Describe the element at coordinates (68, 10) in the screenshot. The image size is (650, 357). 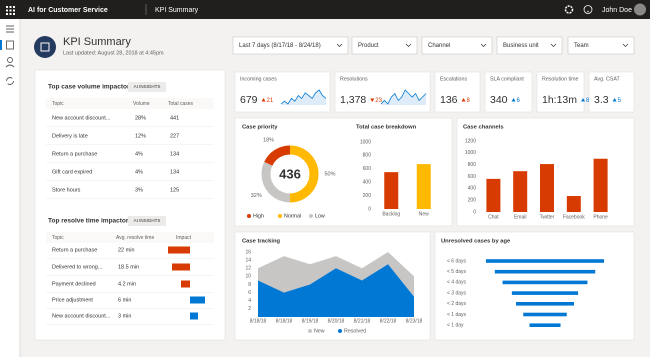
I see `app-title: AI for Customer Service` at that location.